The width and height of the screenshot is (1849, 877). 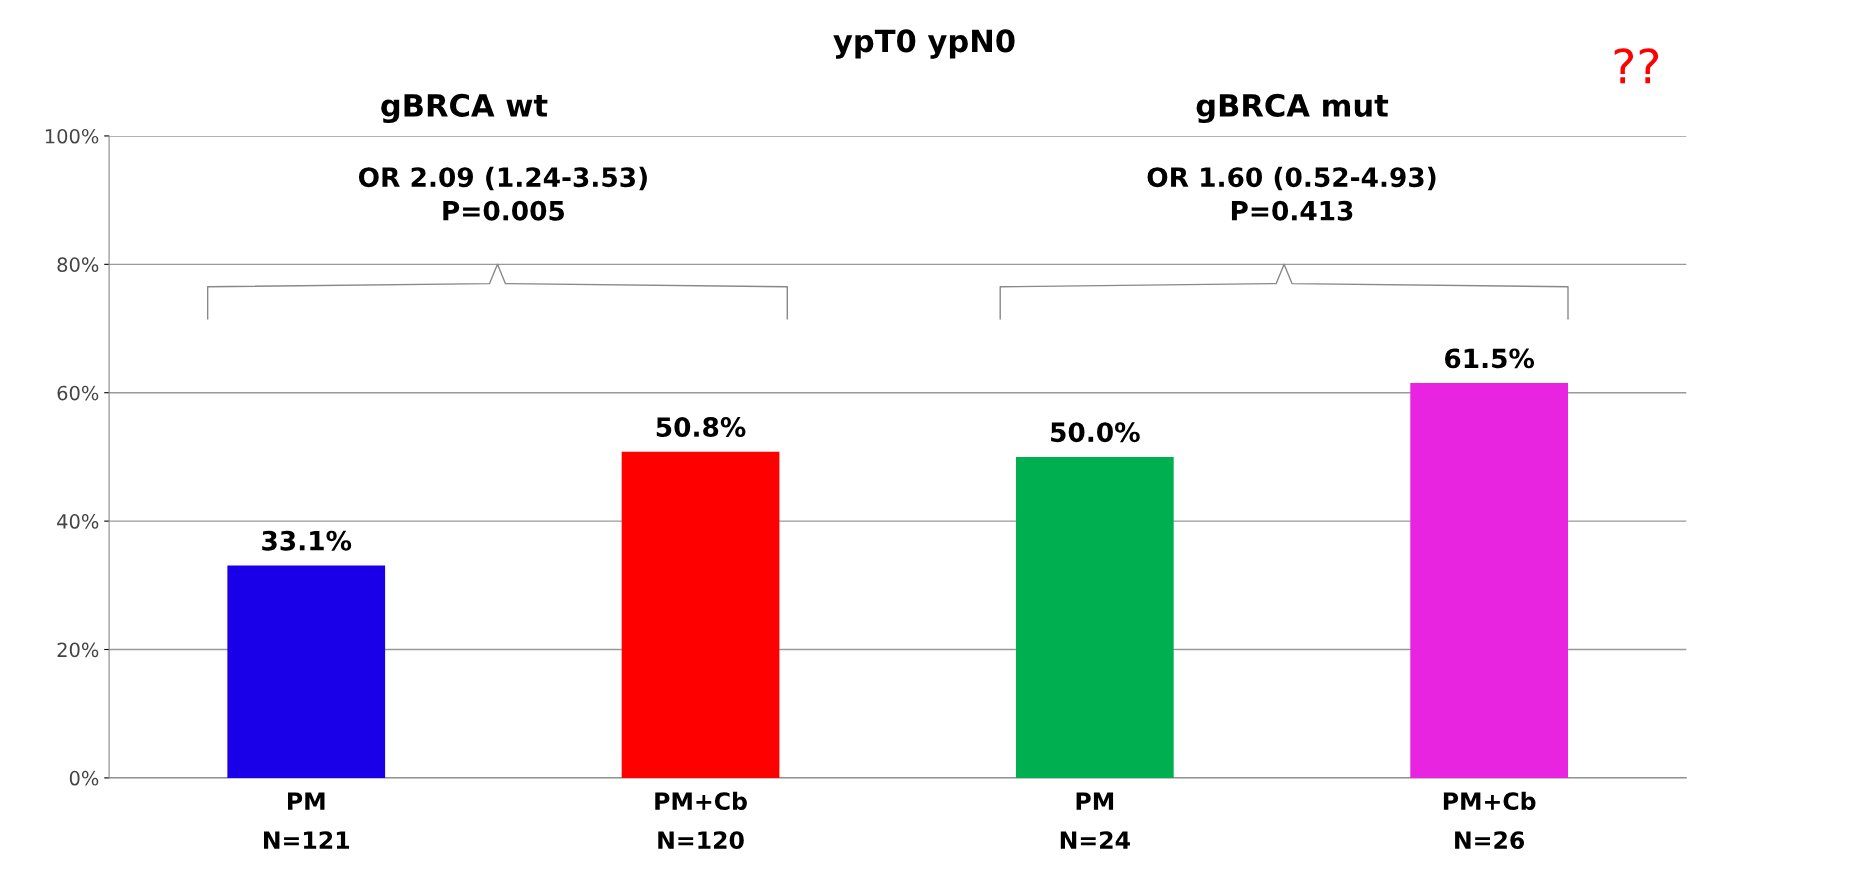 What do you see at coordinates (1490, 358) in the screenshot?
I see `data-label: 61.5%` at bounding box center [1490, 358].